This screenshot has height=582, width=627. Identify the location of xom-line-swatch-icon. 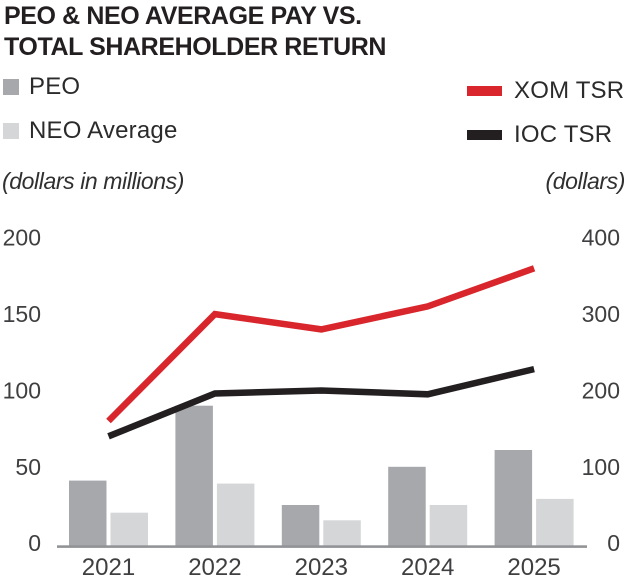
(484, 91).